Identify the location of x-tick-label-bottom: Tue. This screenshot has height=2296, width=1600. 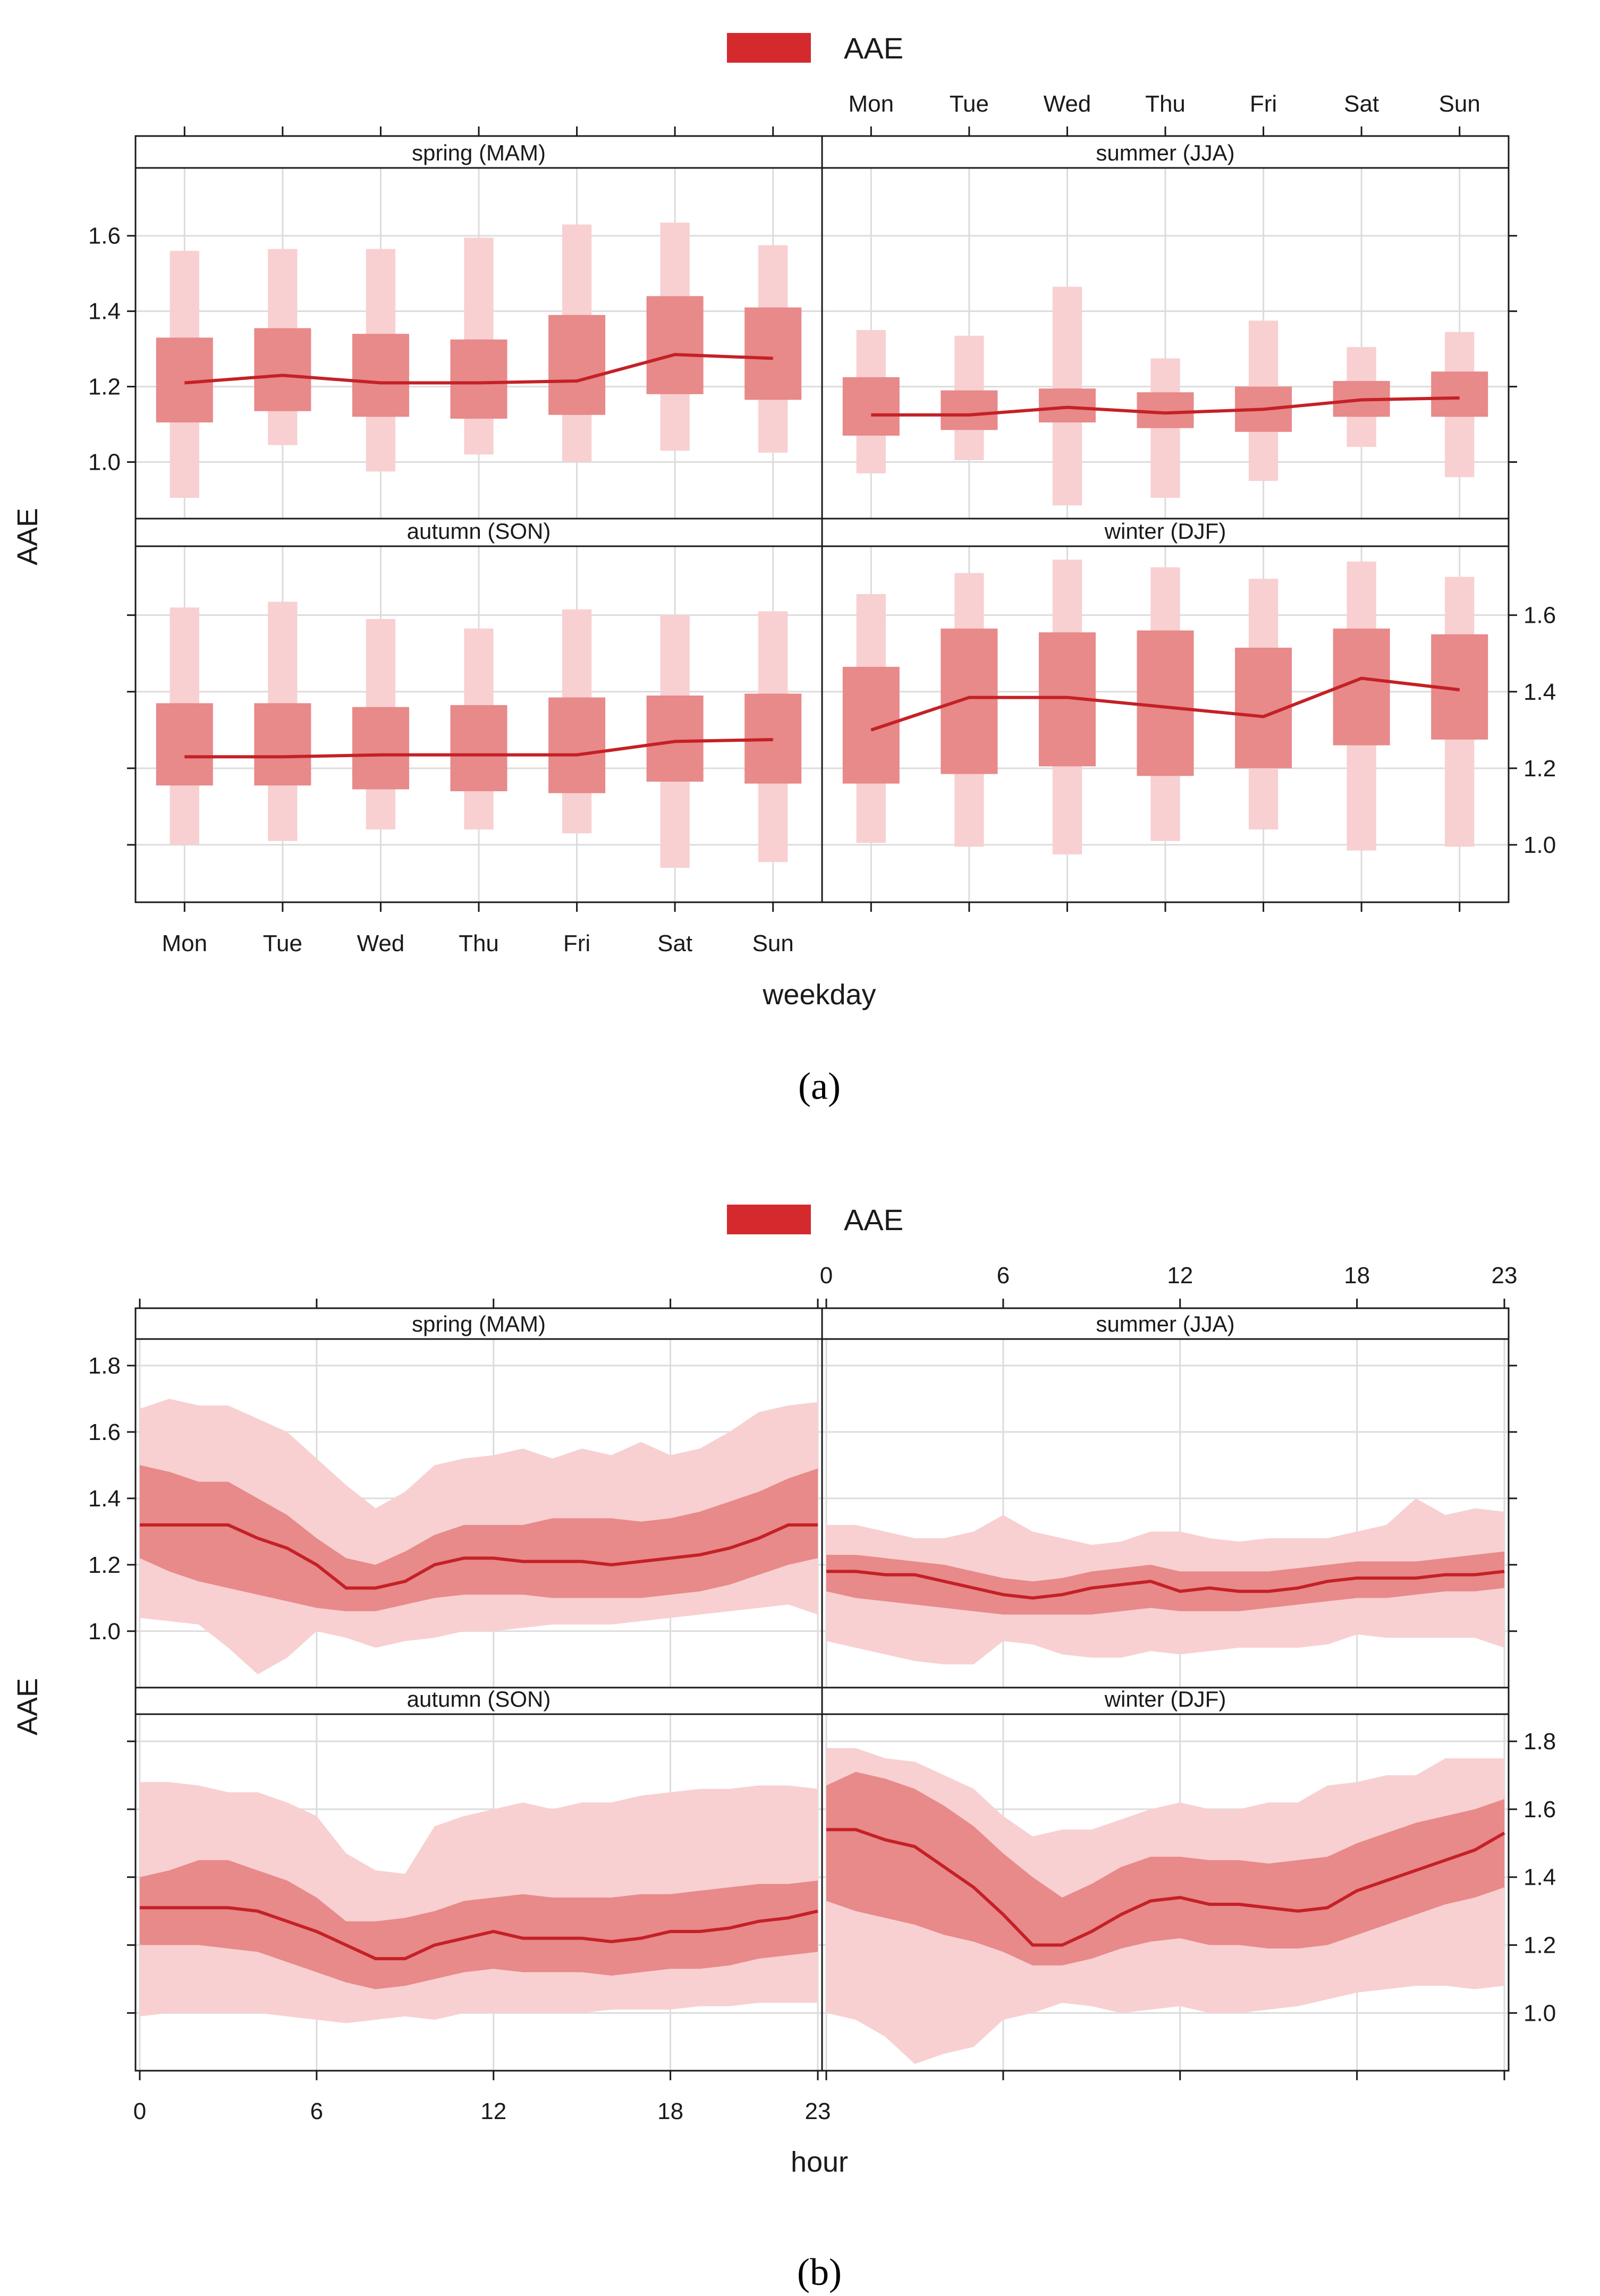
(282, 943).